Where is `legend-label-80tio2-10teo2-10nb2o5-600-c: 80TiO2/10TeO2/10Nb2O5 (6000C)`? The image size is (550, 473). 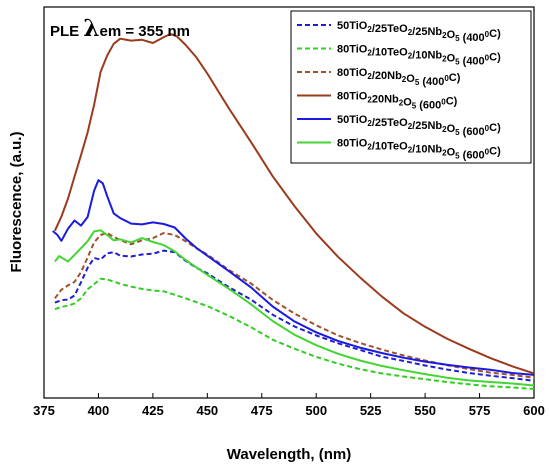
legend-label-80tio2-10teo2-10nb2o5-600-c: 80TiO2/10TeO2/10Nb2O5 (6000C) is located at coordinates (419, 150).